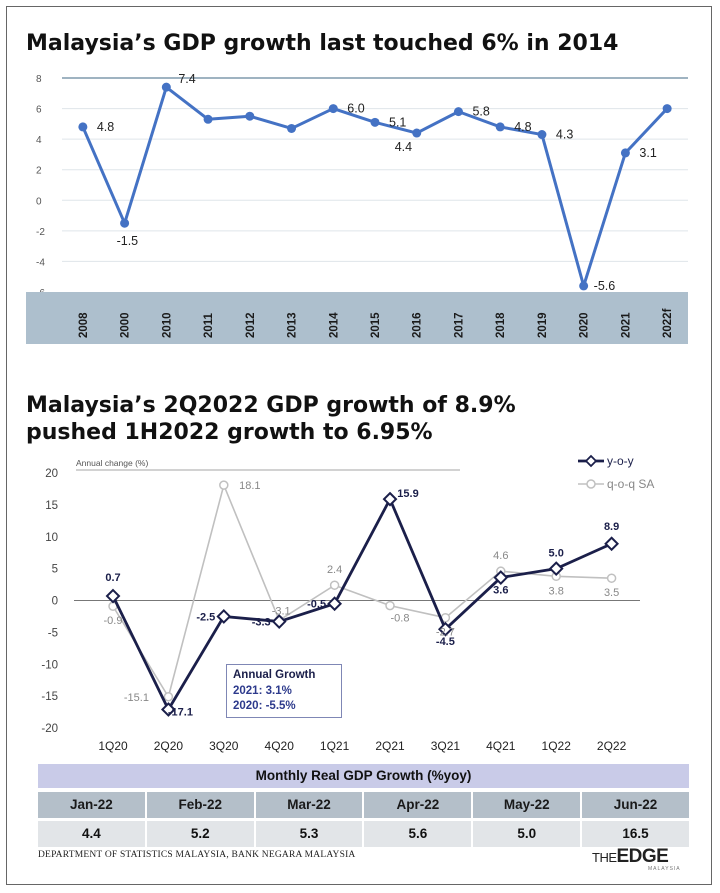  Describe the element at coordinates (446, 746) in the screenshot. I see `x-tick-label: 3Q21` at that location.